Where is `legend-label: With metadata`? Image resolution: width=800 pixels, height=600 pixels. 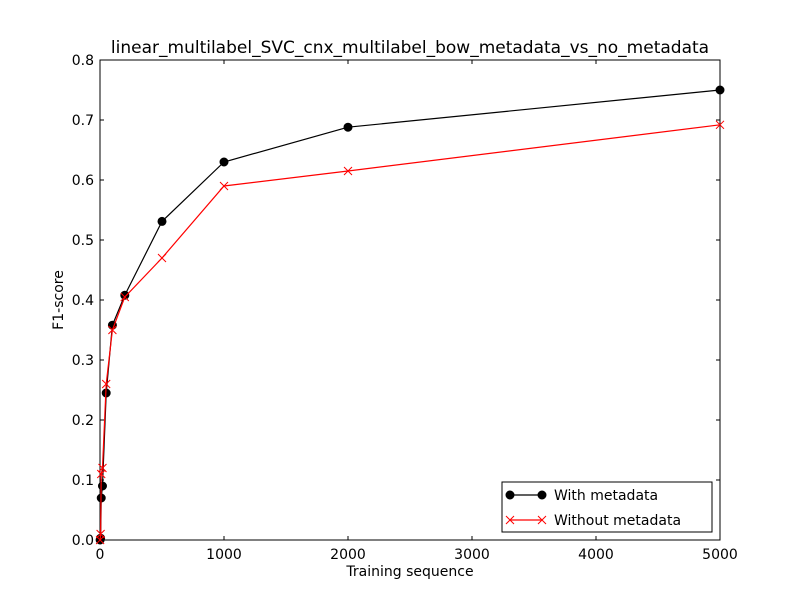
legend-label: With metadata is located at coordinates (606, 496).